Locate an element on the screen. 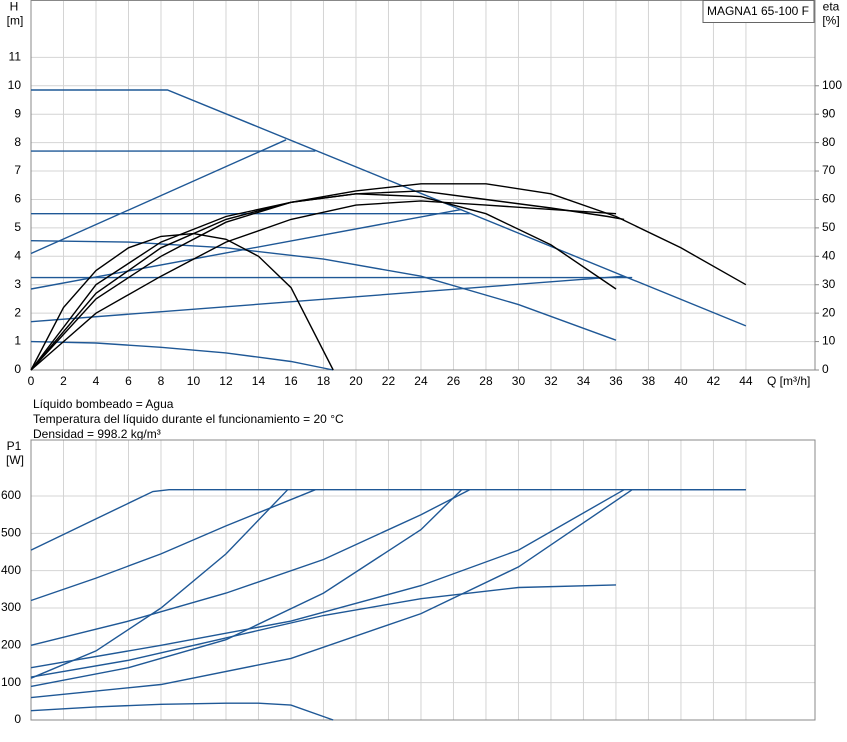 The image size is (847, 742). x-tick-label: 2 is located at coordinates (63, 381).